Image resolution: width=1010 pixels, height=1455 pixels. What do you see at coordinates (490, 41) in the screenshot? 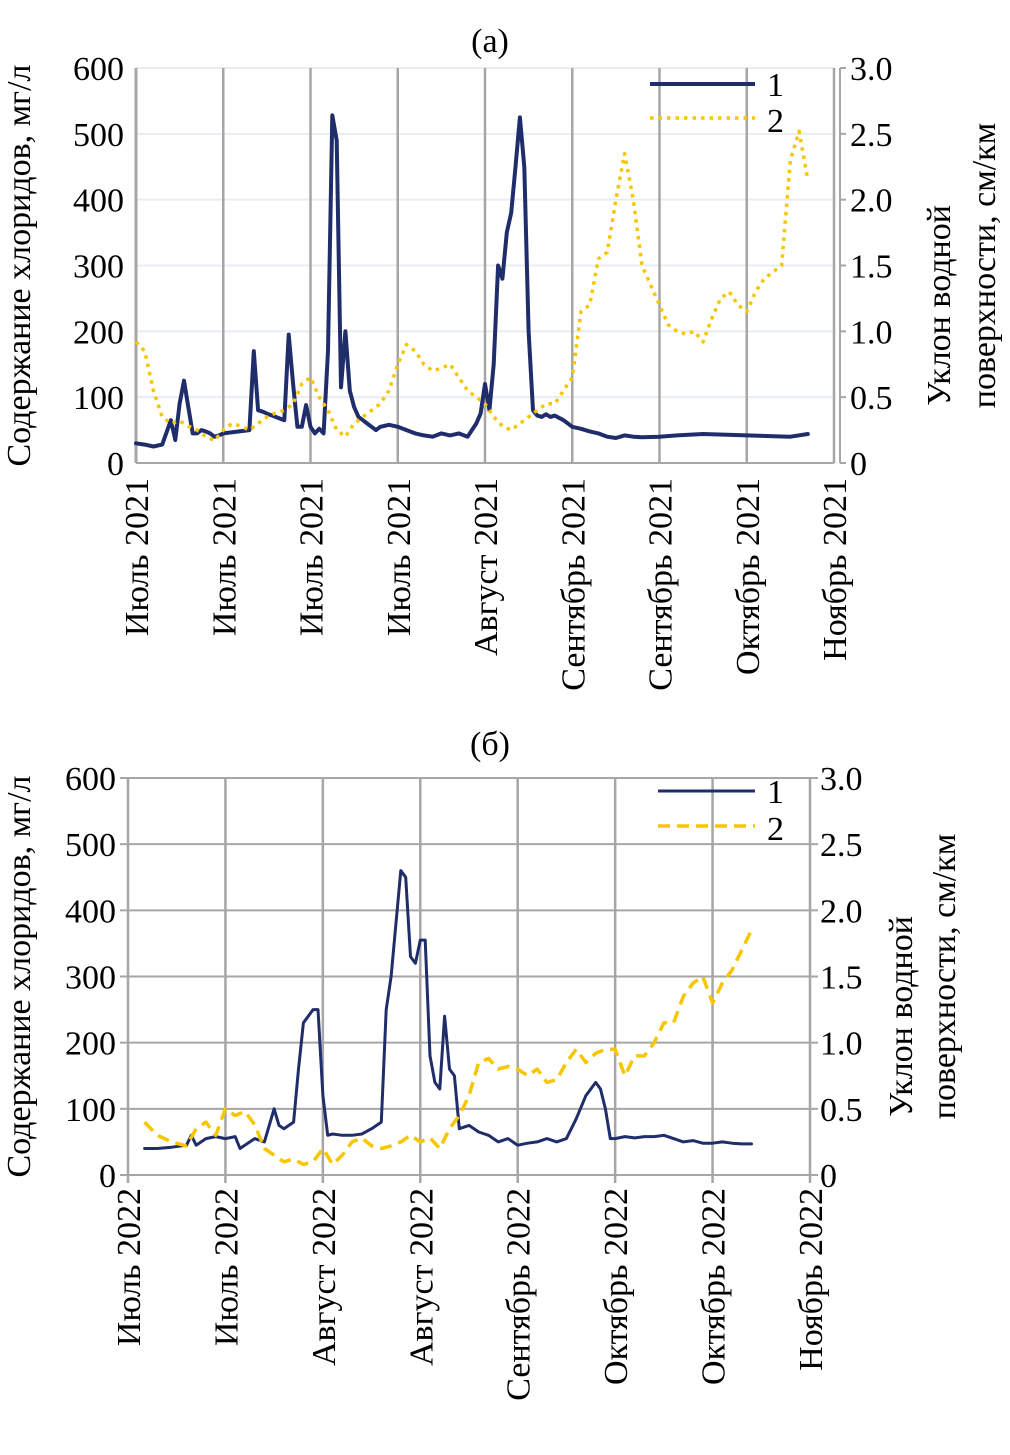
I see `panel-title: (а)` at bounding box center [490, 41].